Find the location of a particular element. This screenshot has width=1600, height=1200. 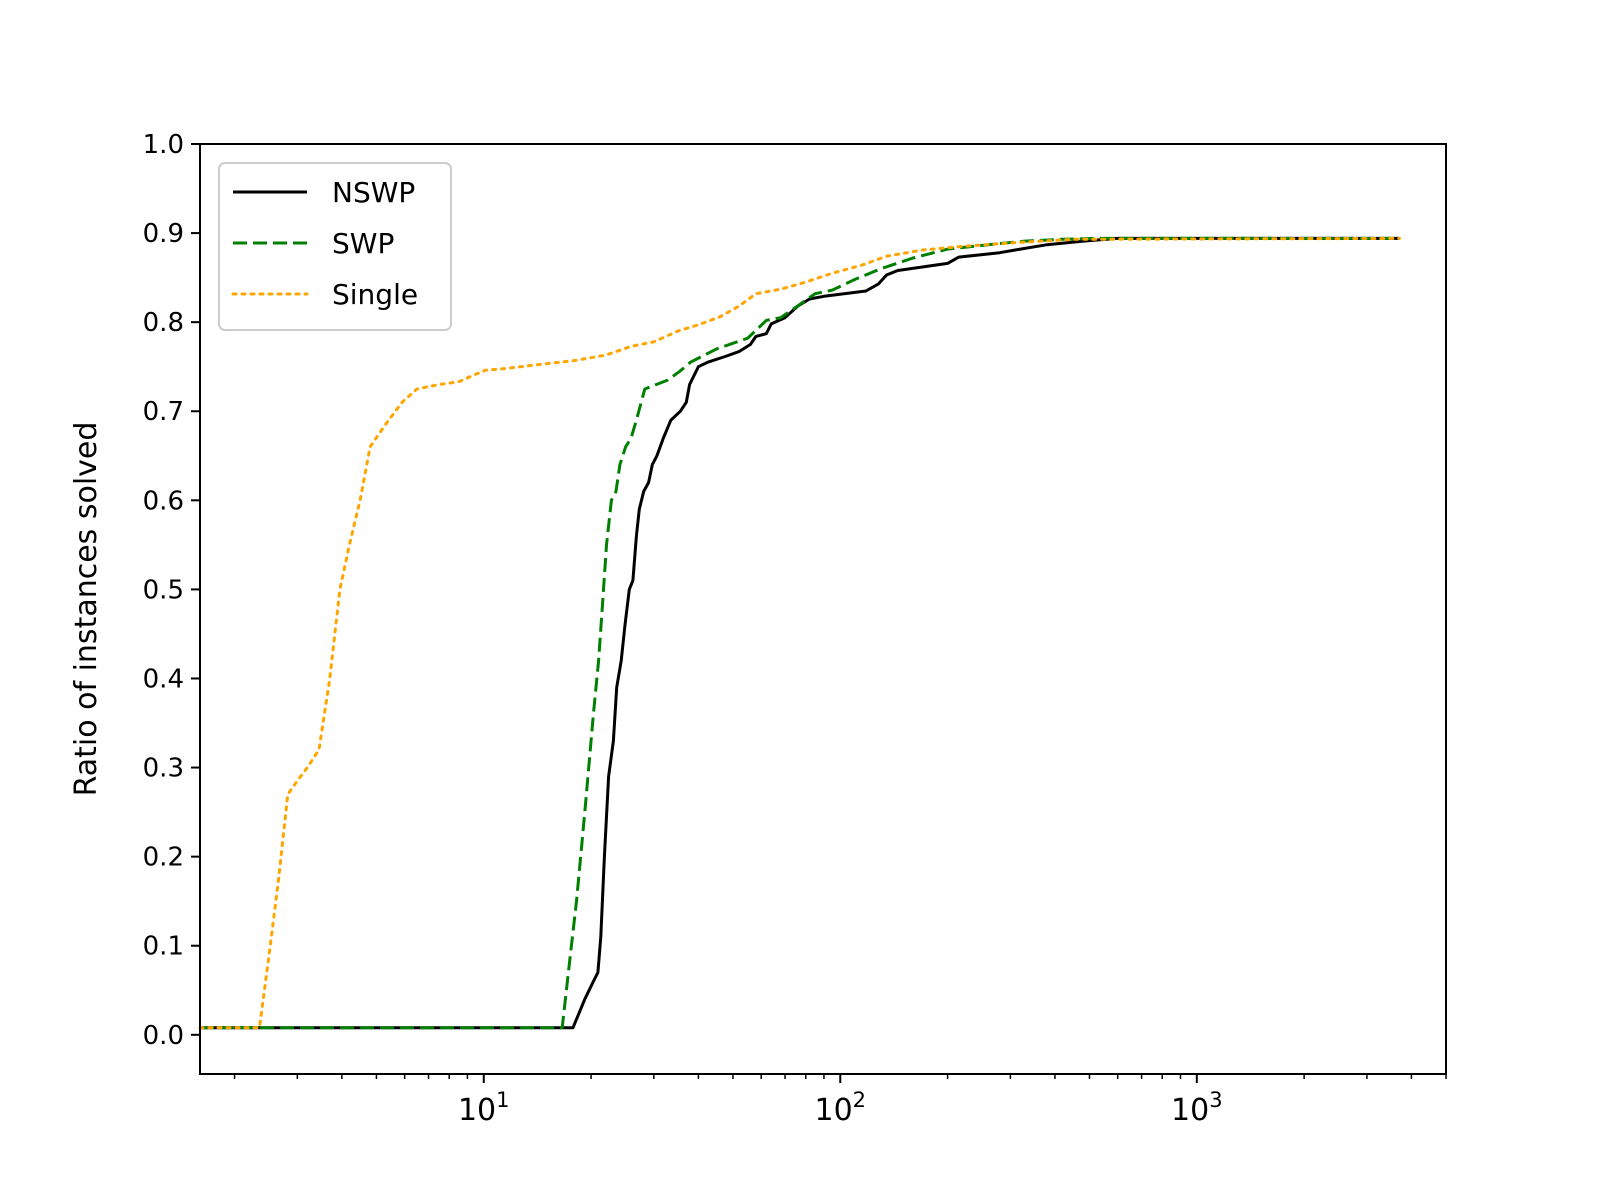

y-tick-label: 0.4 is located at coordinates (163, 679).